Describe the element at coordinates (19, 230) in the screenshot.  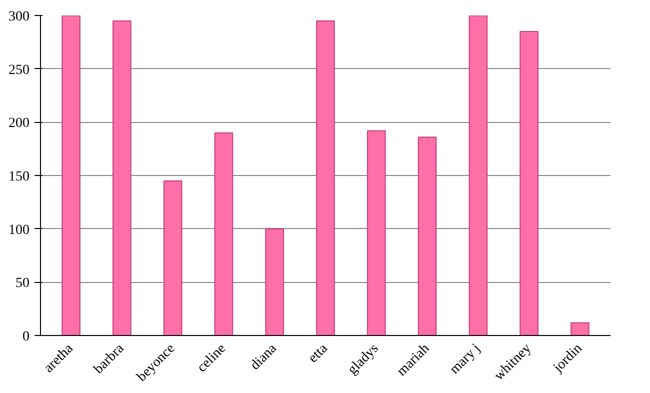
I see `y-tick-label: 100` at that location.